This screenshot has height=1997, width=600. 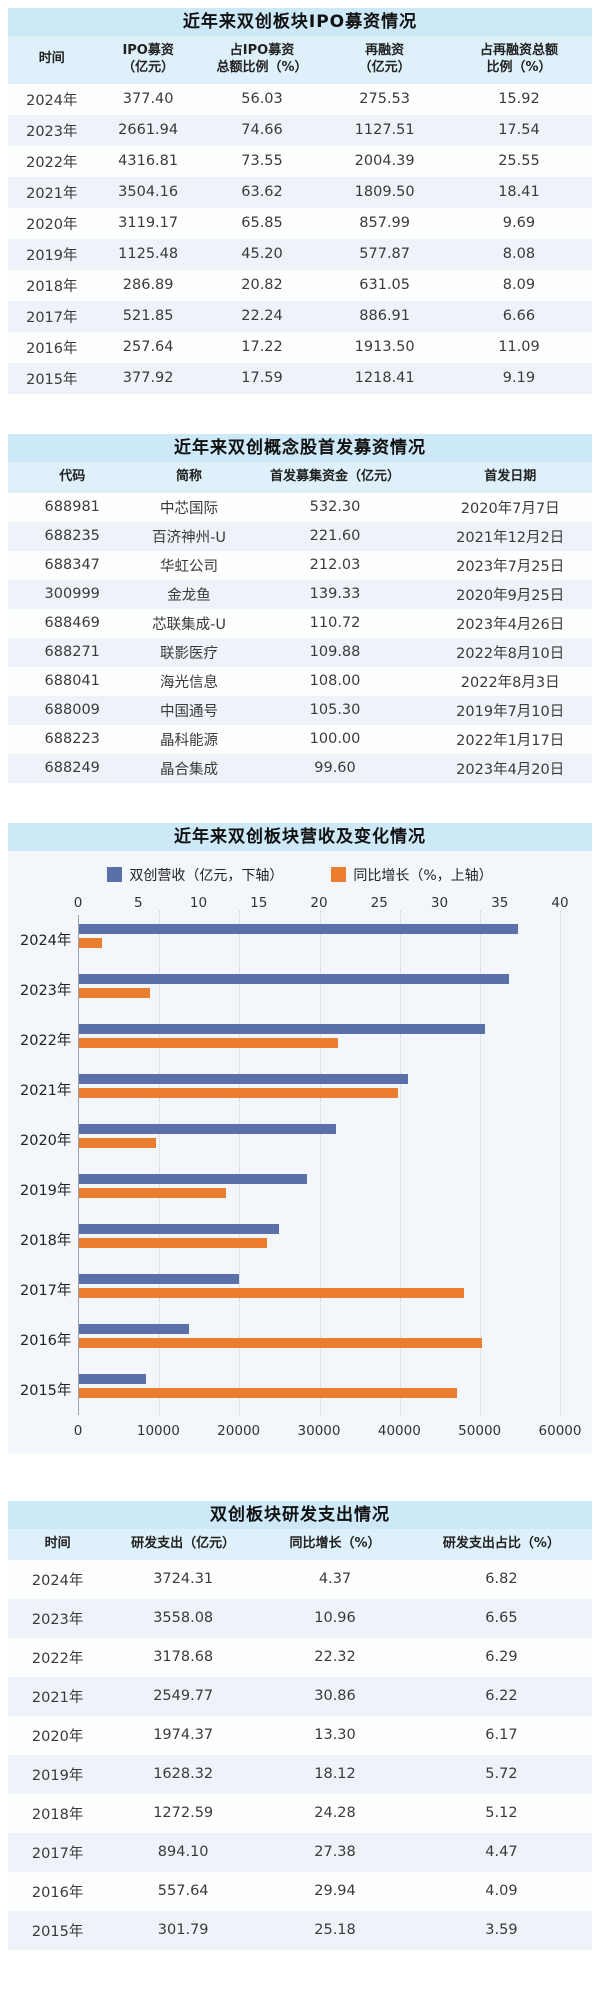 I want to click on concept-stock-table-title: 近年来双创概念股首发募资情况, so click(x=300, y=447).